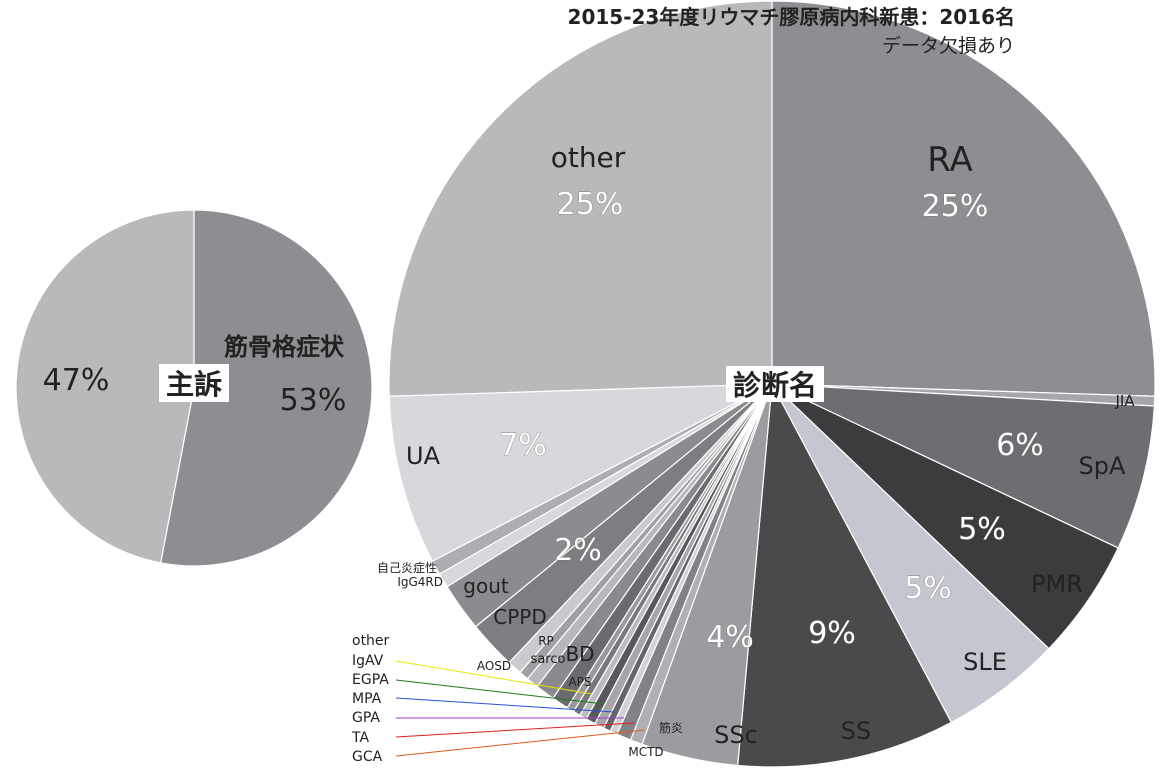  What do you see at coordinates (588, 157) in the screenshot?
I see `slice-label-other: other` at bounding box center [588, 157].